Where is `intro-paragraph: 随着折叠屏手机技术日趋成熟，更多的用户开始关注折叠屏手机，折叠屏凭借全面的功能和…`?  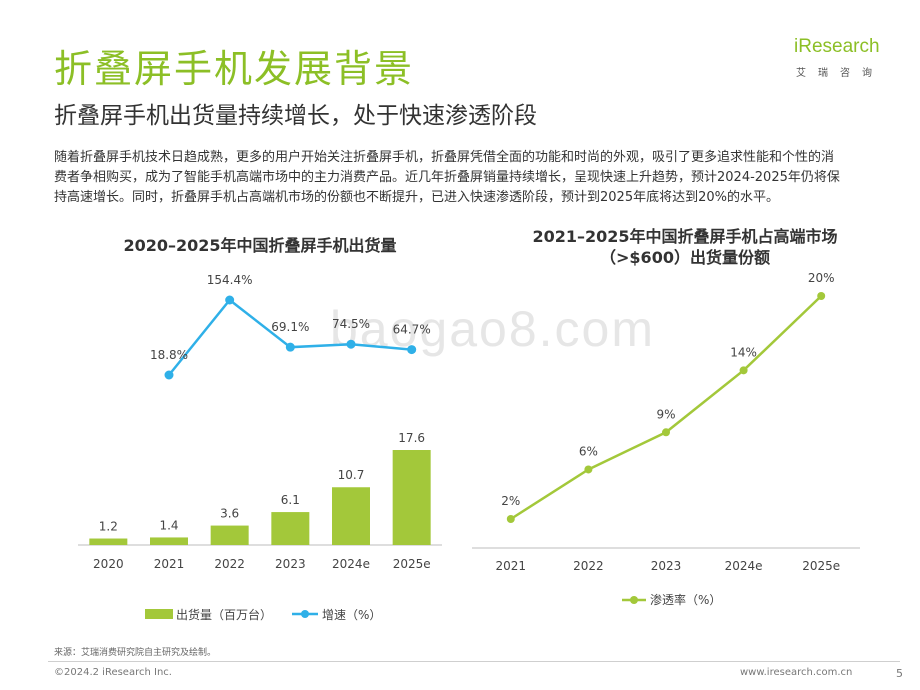
intro-paragraph: 随着折叠屏手机技术日趋成熟，更多的用户开始关注折叠屏手机，折叠屏凭借全面的功能和… is located at coordinates (447, 177).